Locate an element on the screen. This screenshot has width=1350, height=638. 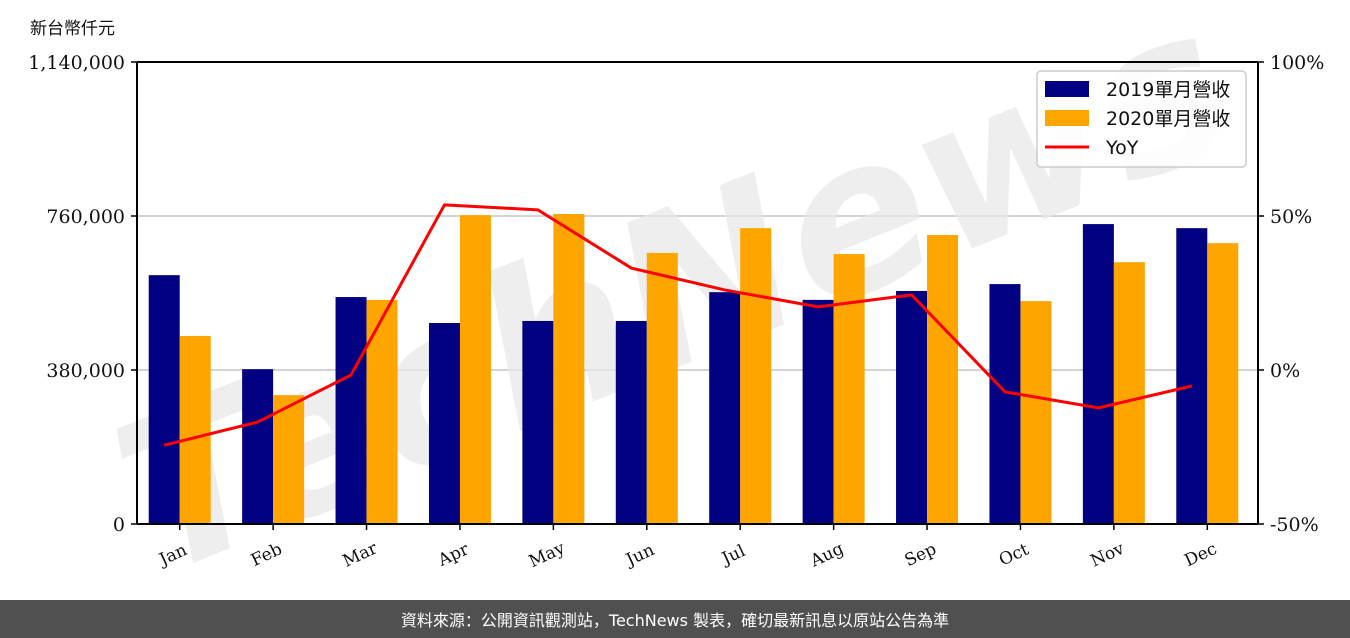
y-tick-label: 0 is located at coordinates (119, 525).